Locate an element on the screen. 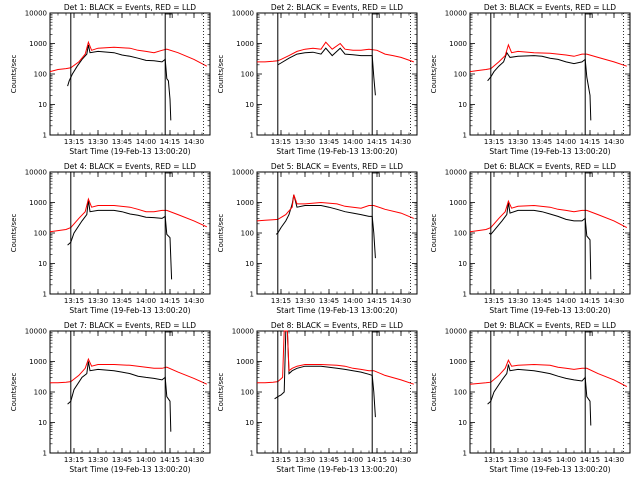 The image size is (640, 484). chart-title: Det 4: BLACK = Events, RED = LLD is located at coordinates (130, 166).